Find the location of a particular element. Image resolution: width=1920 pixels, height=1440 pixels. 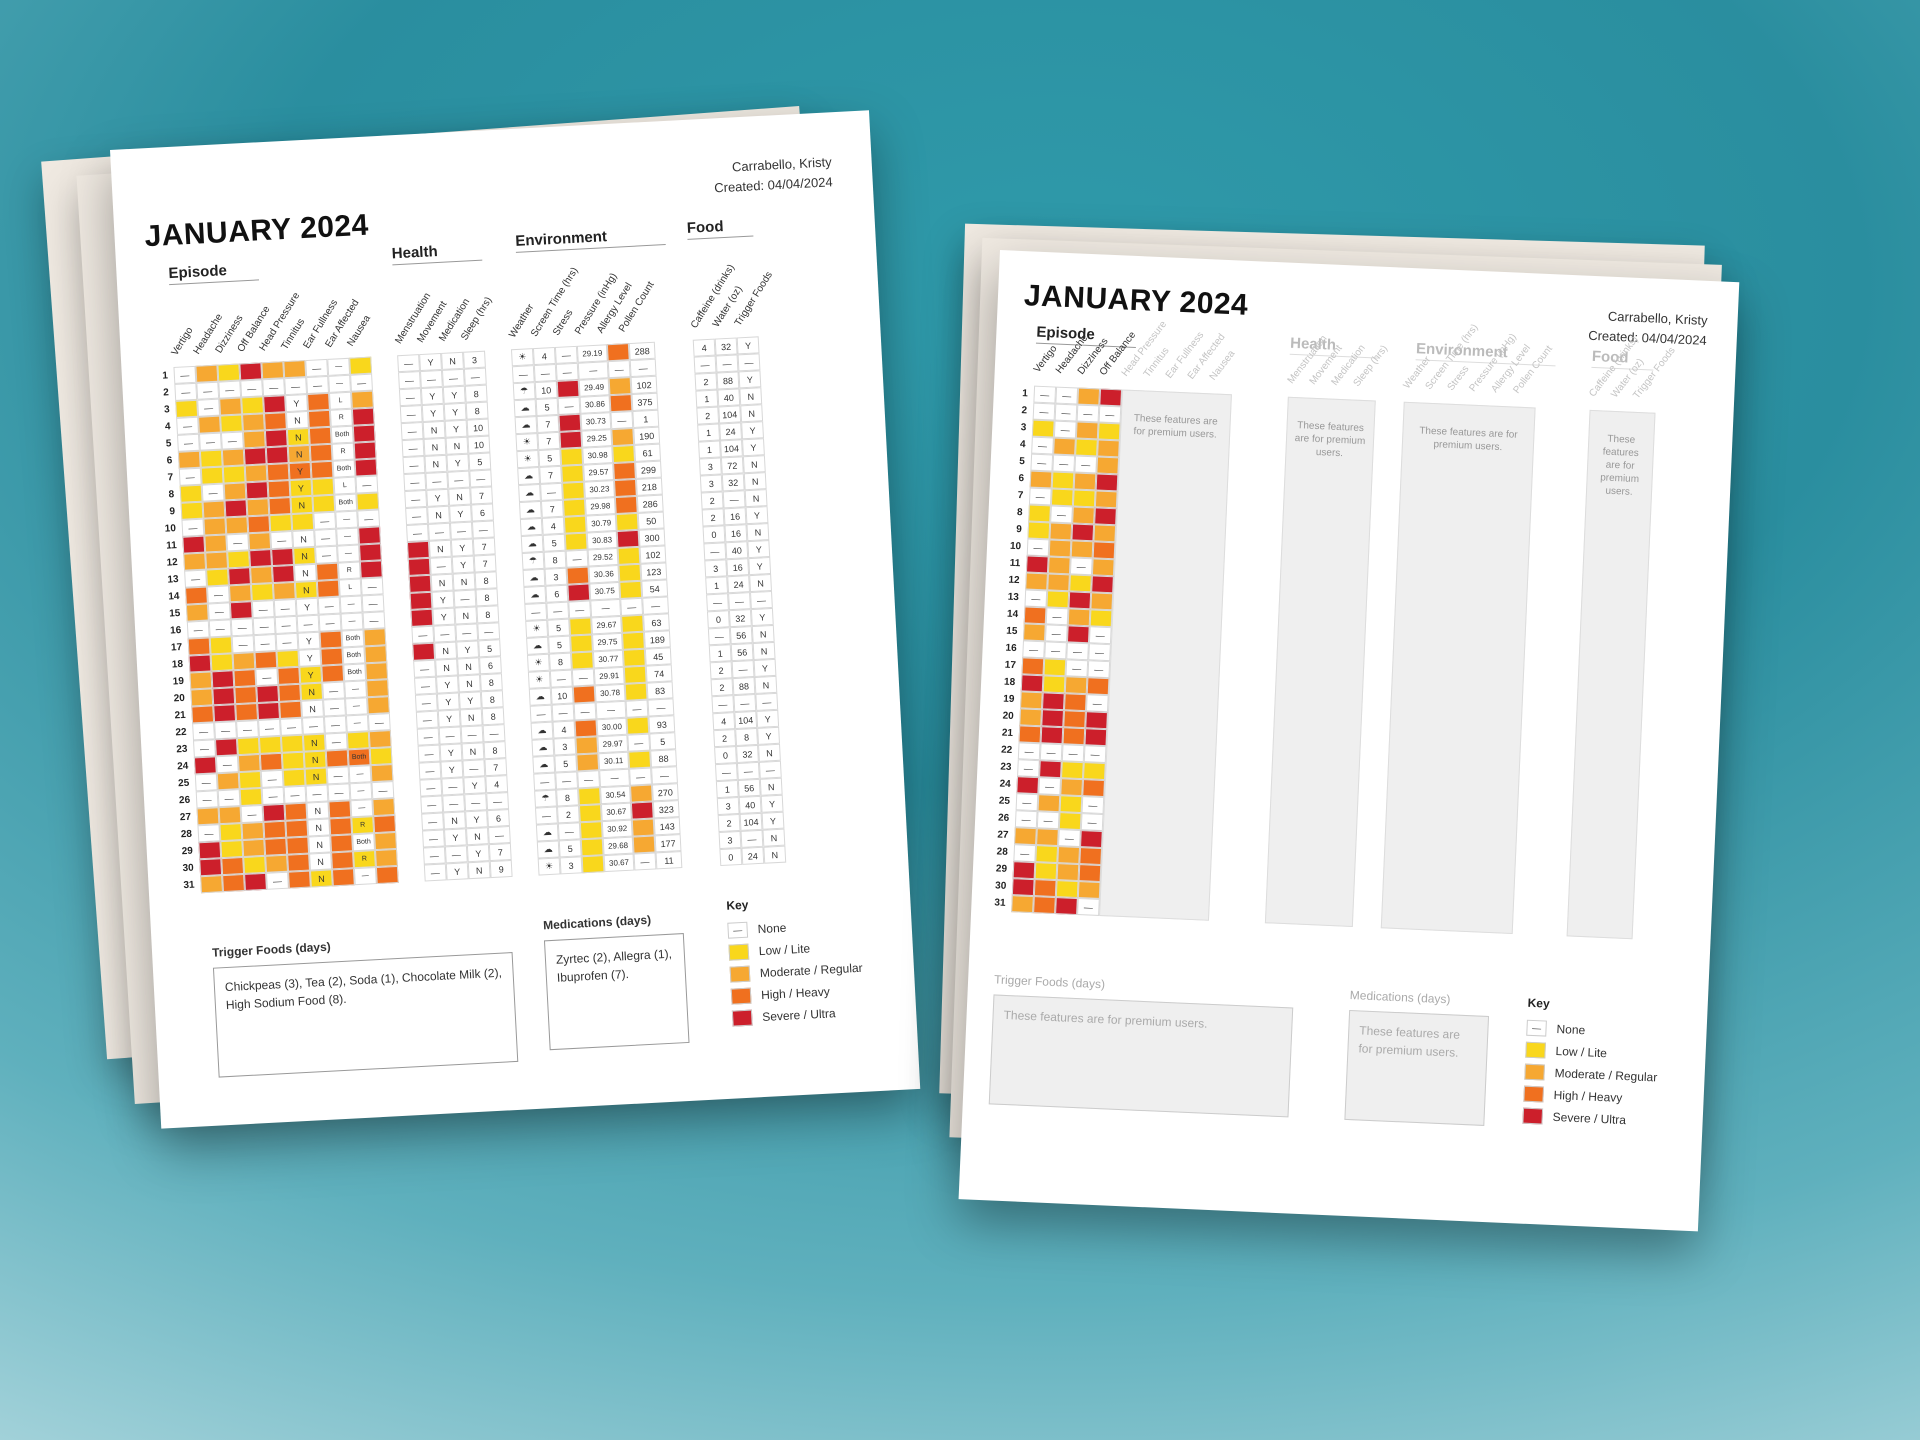

environment-cell: 3 is located at coordinates (571, 865).